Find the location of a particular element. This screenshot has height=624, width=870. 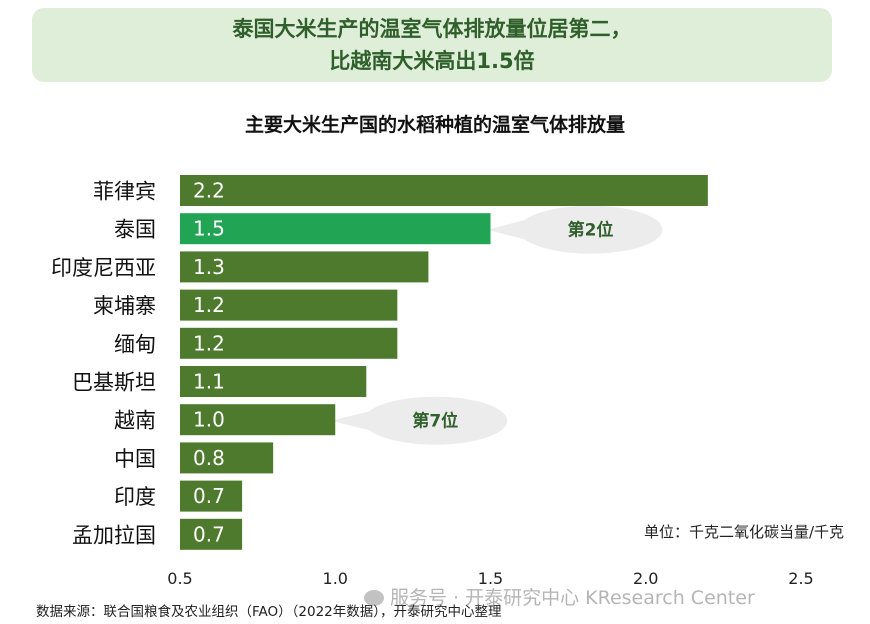

bar-value-label: 1.0 is located at coordinates (209, 420).